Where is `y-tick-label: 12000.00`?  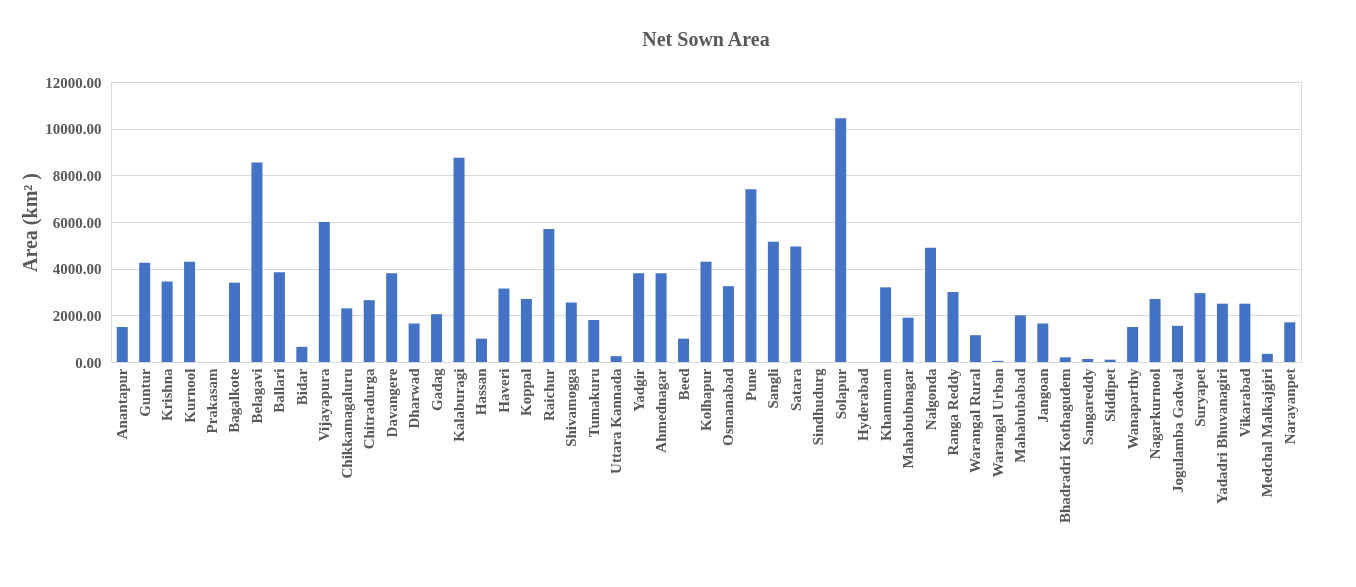
y-tick-label: 12000.00 is located at coordinates (73, 82).